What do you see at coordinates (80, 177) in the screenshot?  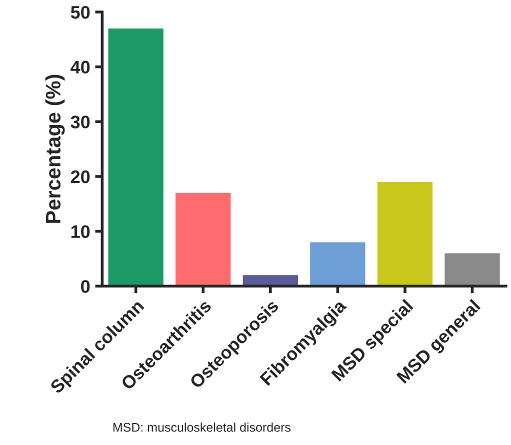 I see `y-tick-label: 20` at bounding box center [80, 177].